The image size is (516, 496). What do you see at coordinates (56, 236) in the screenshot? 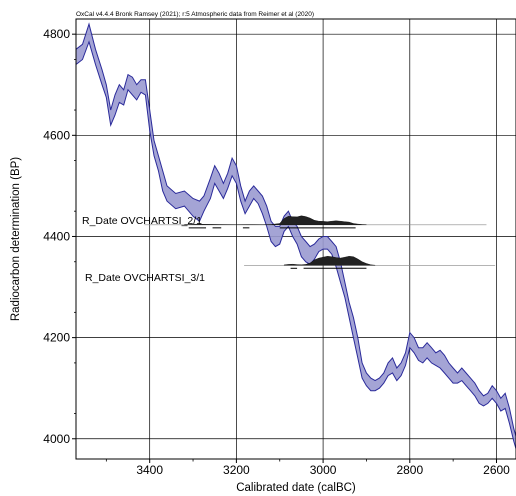
I see `y-tick-label: 4400` at bounding box center [56, 236].